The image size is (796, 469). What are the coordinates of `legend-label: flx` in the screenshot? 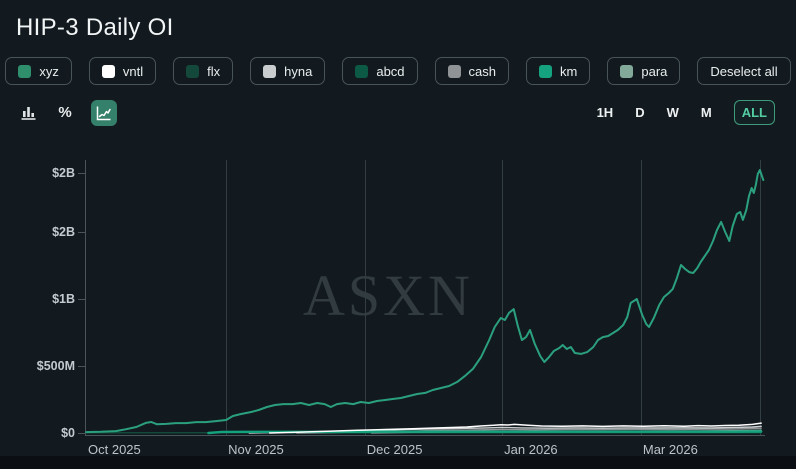 It's located at (214, 71).